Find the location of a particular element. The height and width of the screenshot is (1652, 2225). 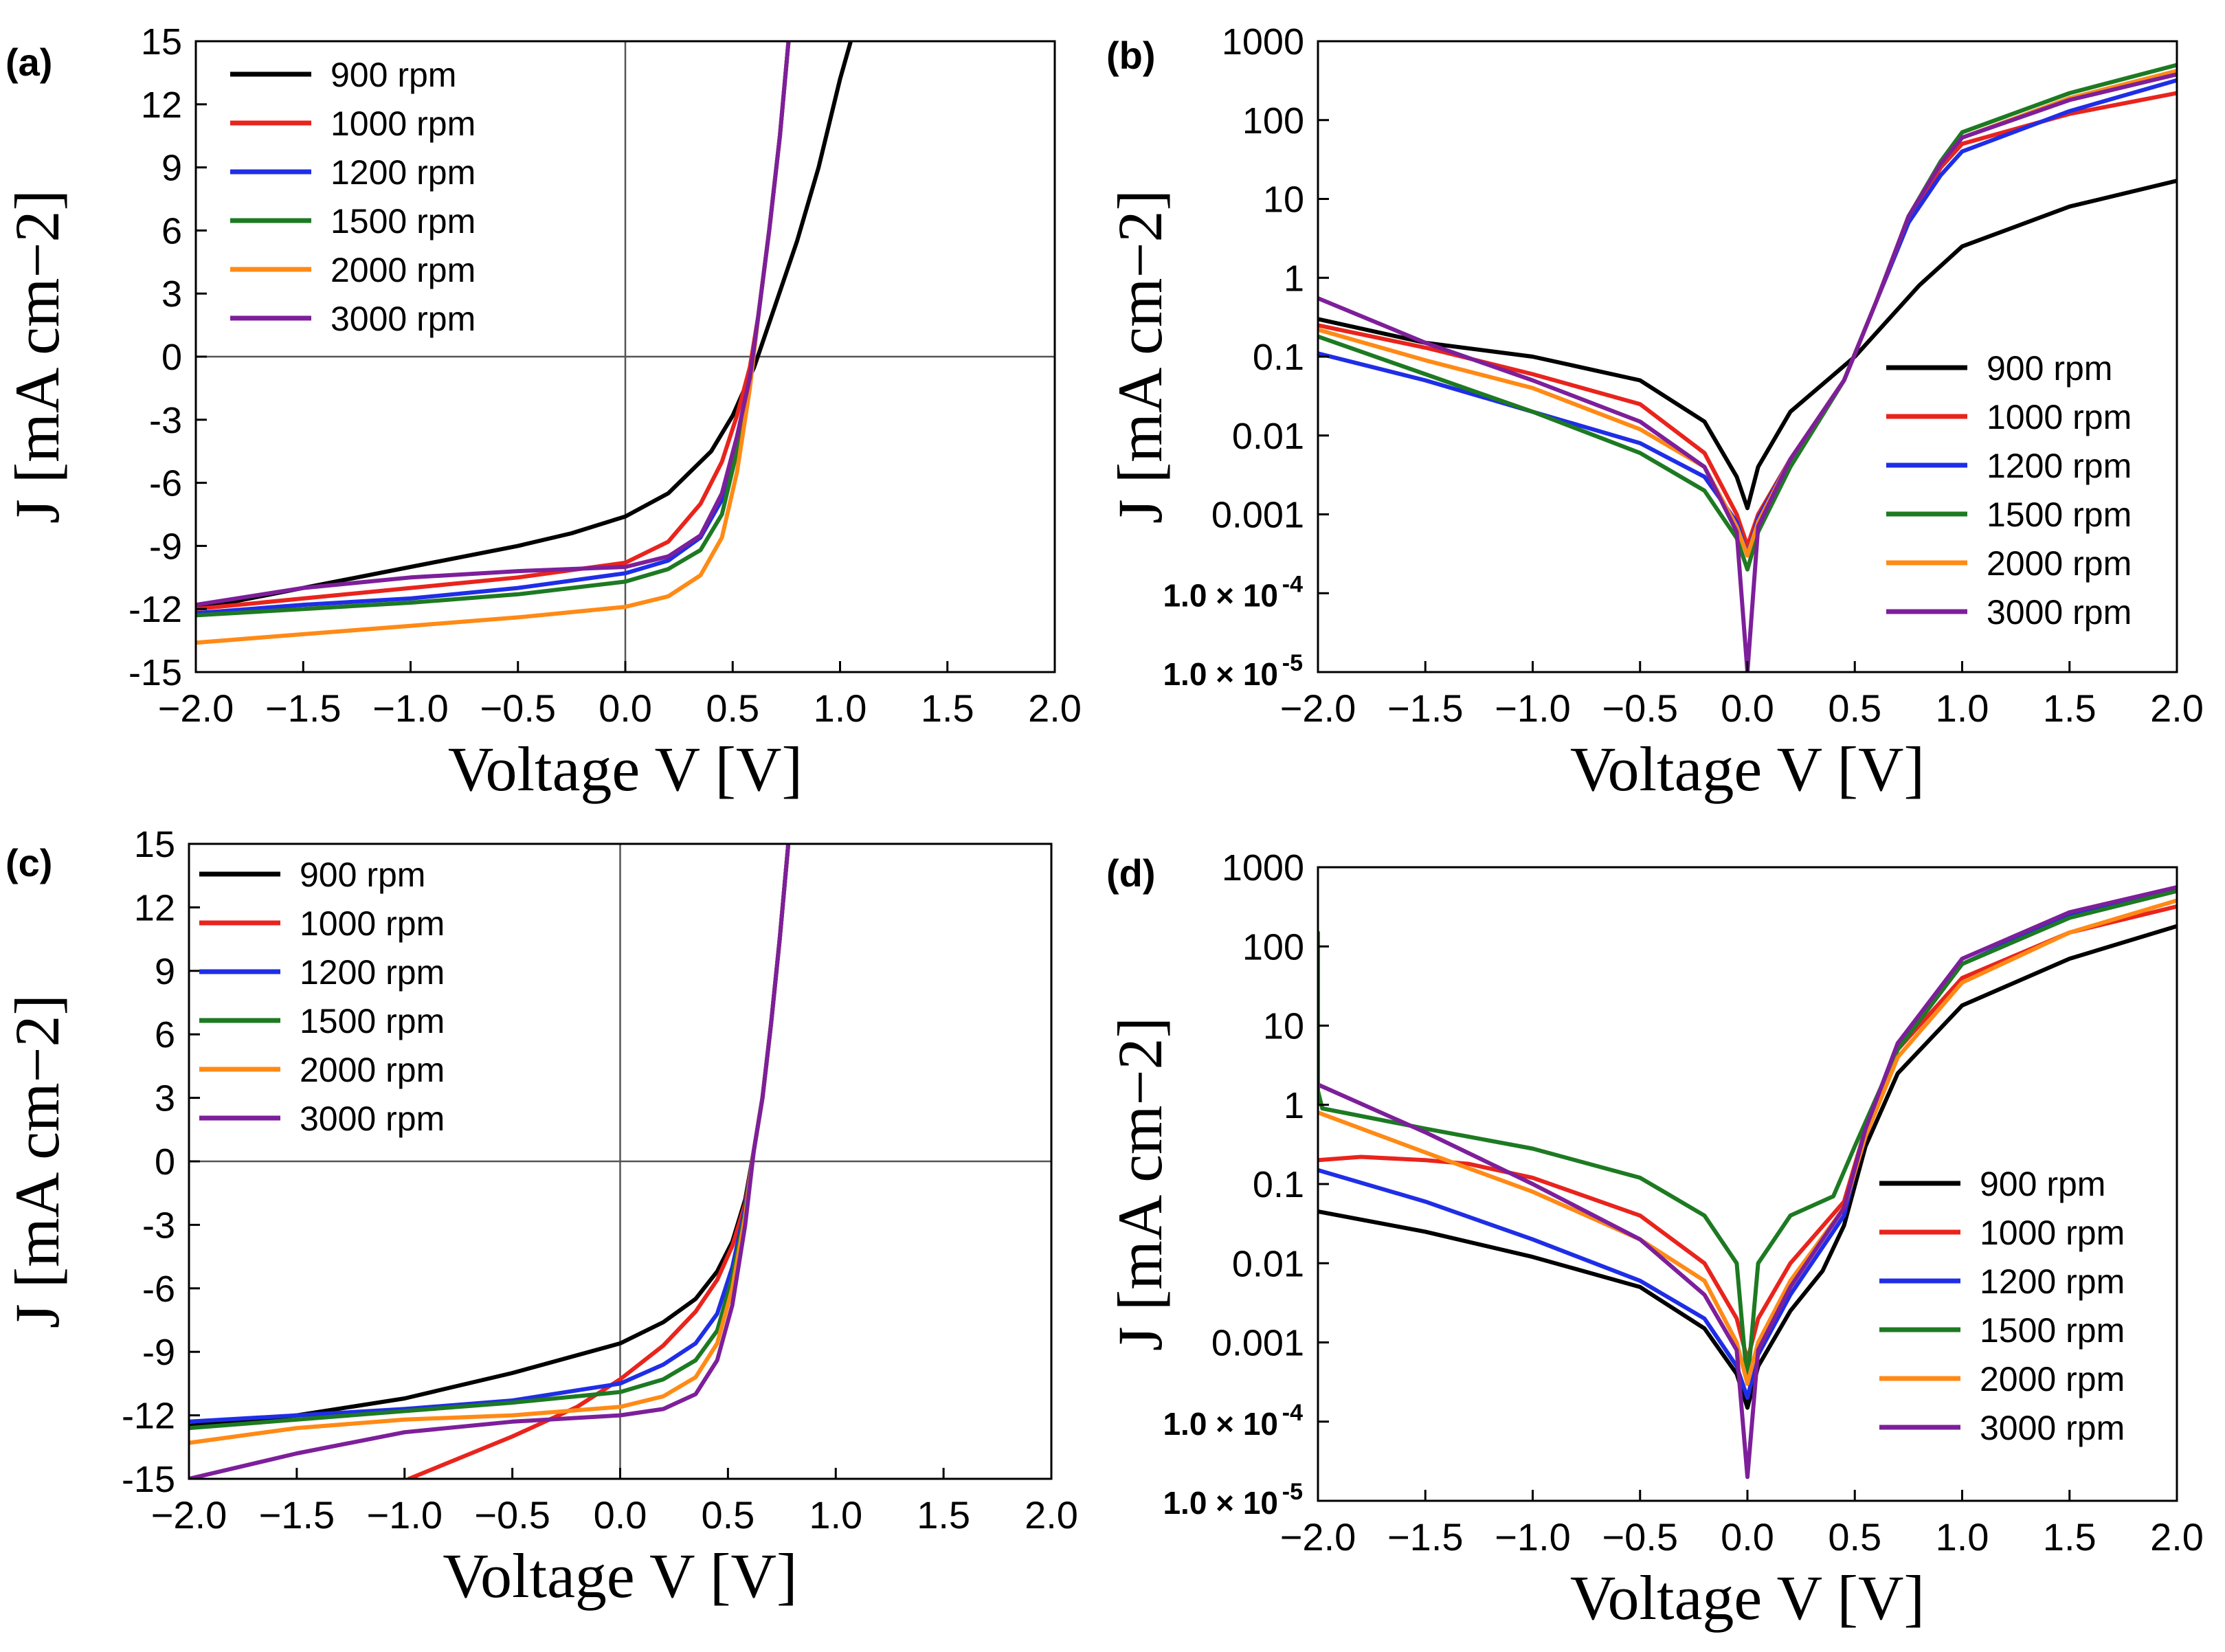

series-line-1000-rpm is located at coordinates (493, 326).